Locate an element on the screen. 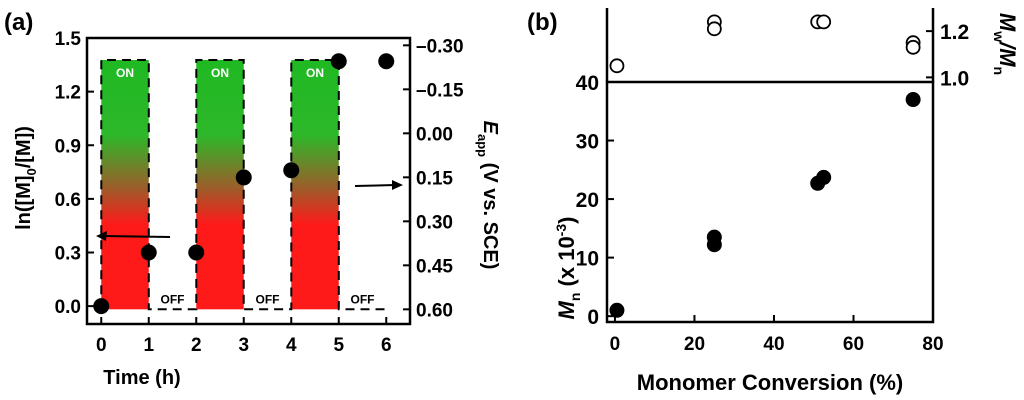 The image size is (1024, 400). svg-text: Eapp (V vs. SCE) is located at coordinates (488, 195).